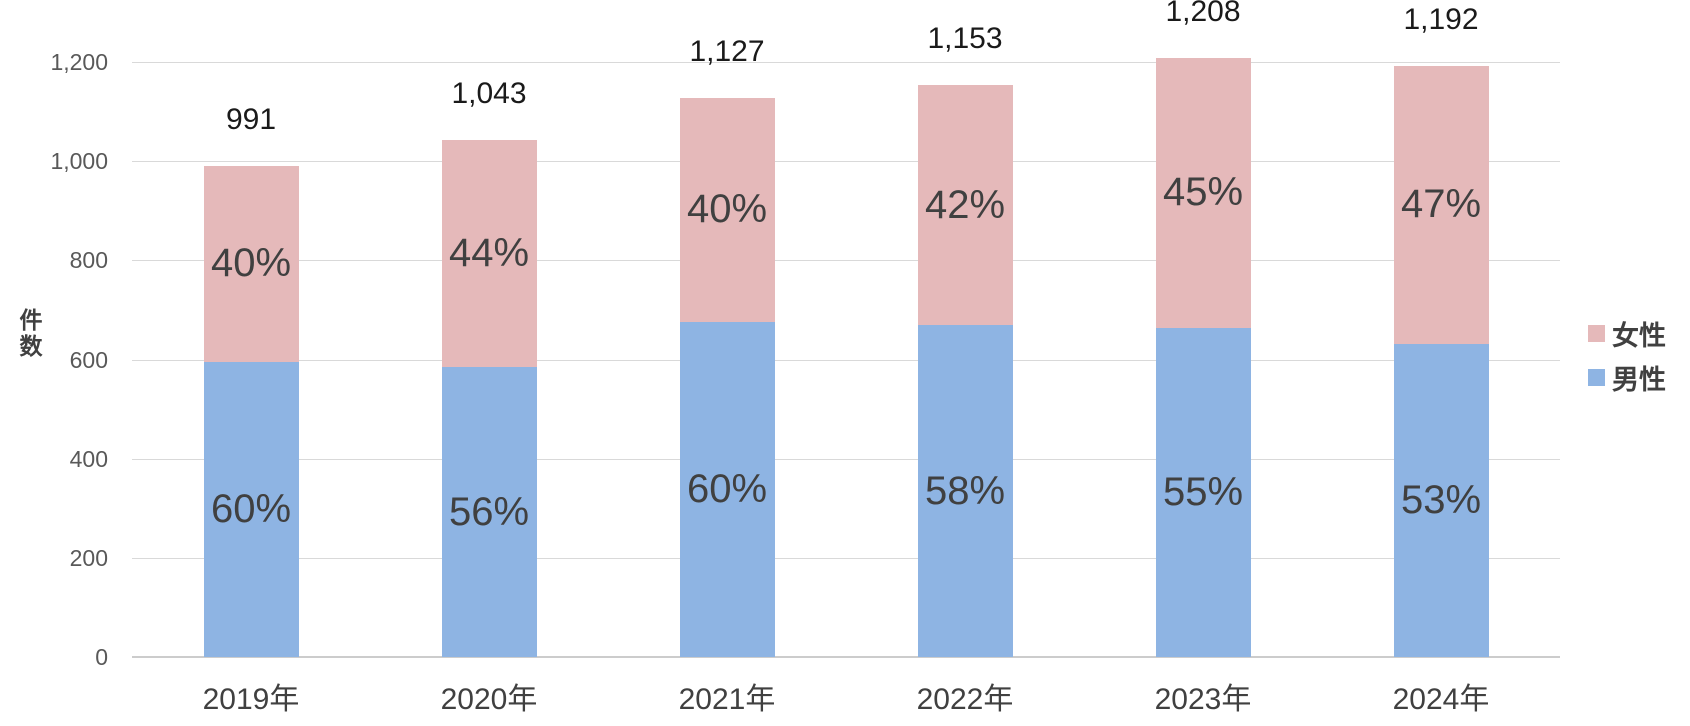 Image resolution: width=1690 pixels, height=726 pixels. What do you see at coordinates (489, 699) in the screenshot?
I see `x-tick-label: 2020年` at bounding box center [489, 699].